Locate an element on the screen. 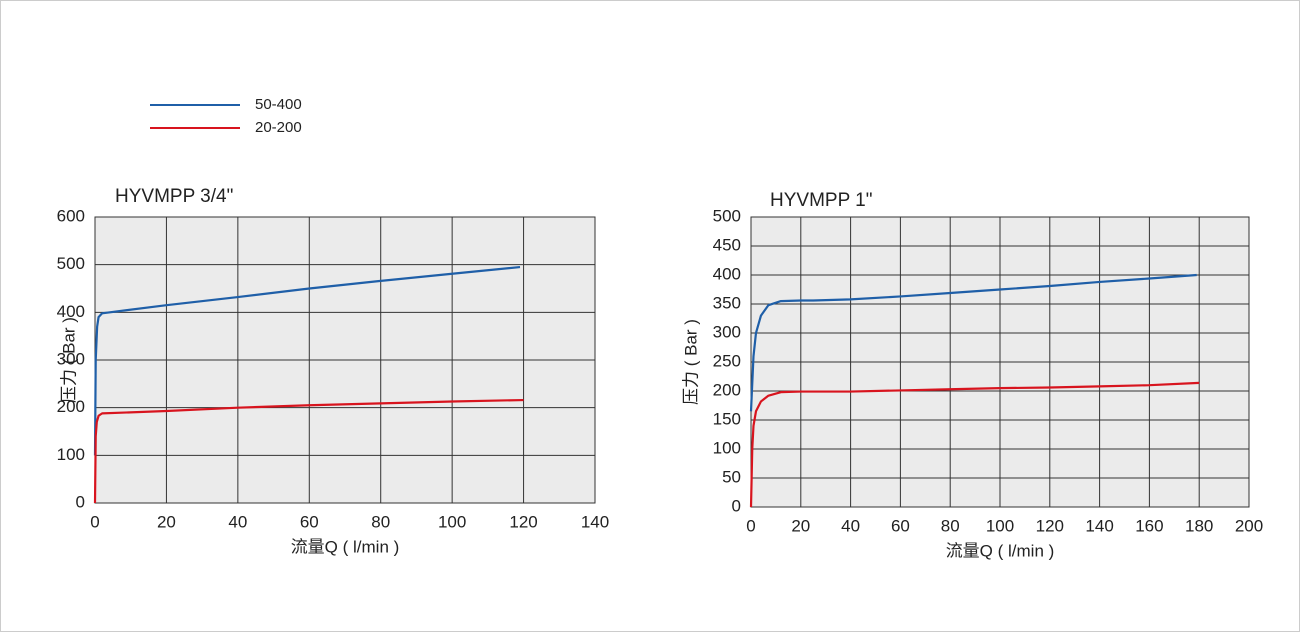 This screenshot has width=1300, height=632. legend-label: 50-400 is located at coordinates (278, 104).